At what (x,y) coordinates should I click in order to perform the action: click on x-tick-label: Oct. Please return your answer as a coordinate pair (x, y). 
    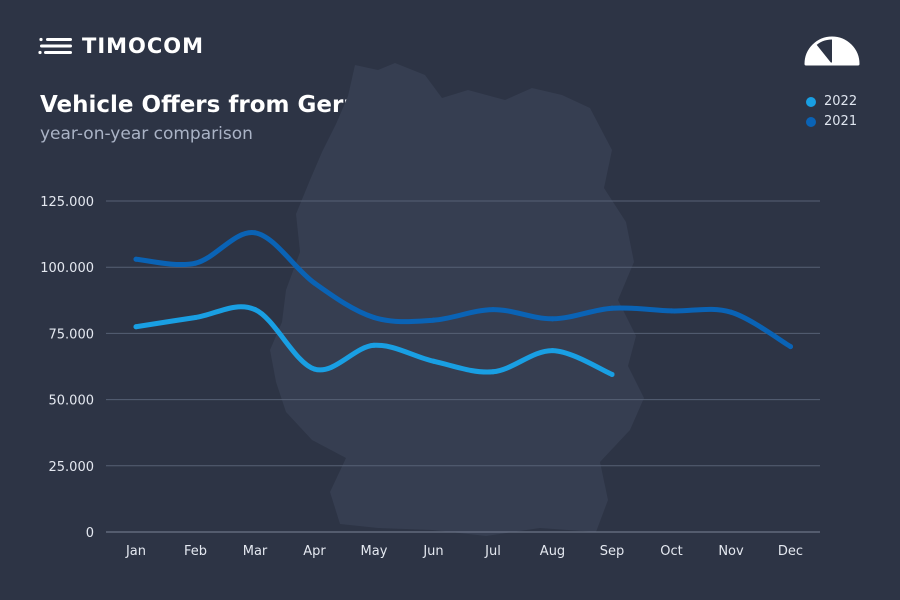
    Looking at the image, I should click on (671, 551).